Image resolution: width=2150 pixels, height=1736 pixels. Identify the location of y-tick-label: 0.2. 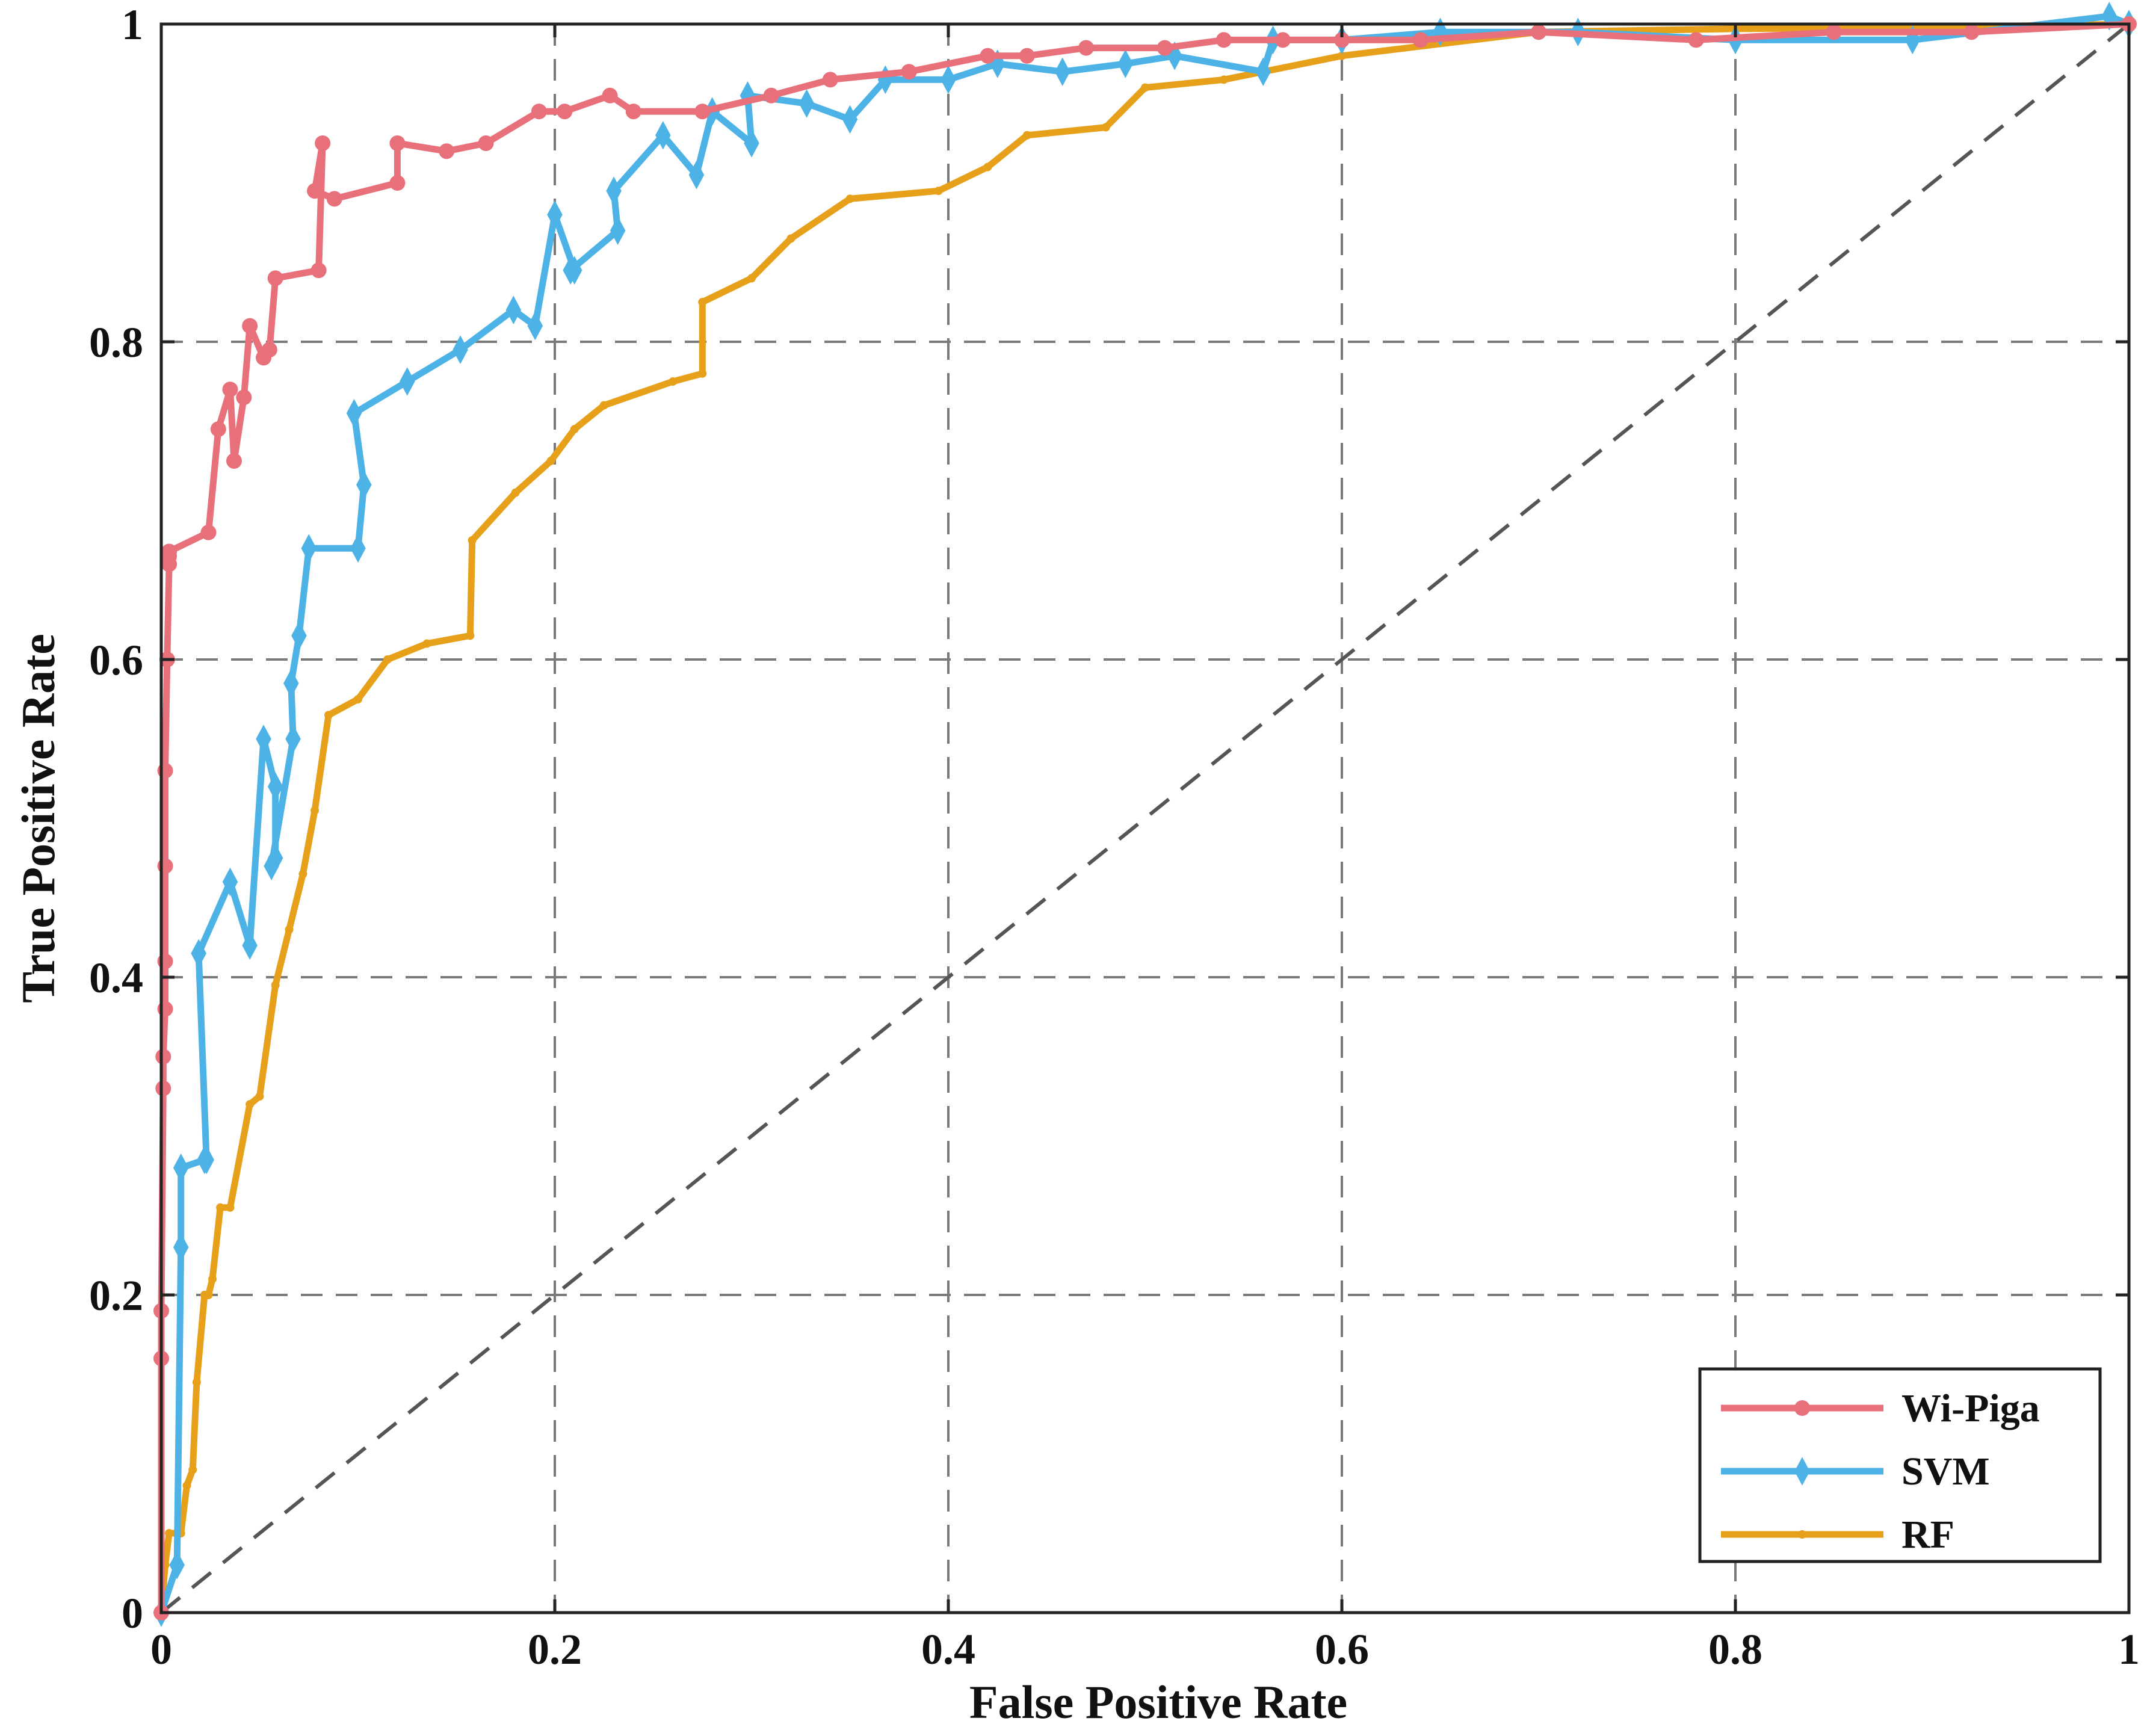
(116, 1295).